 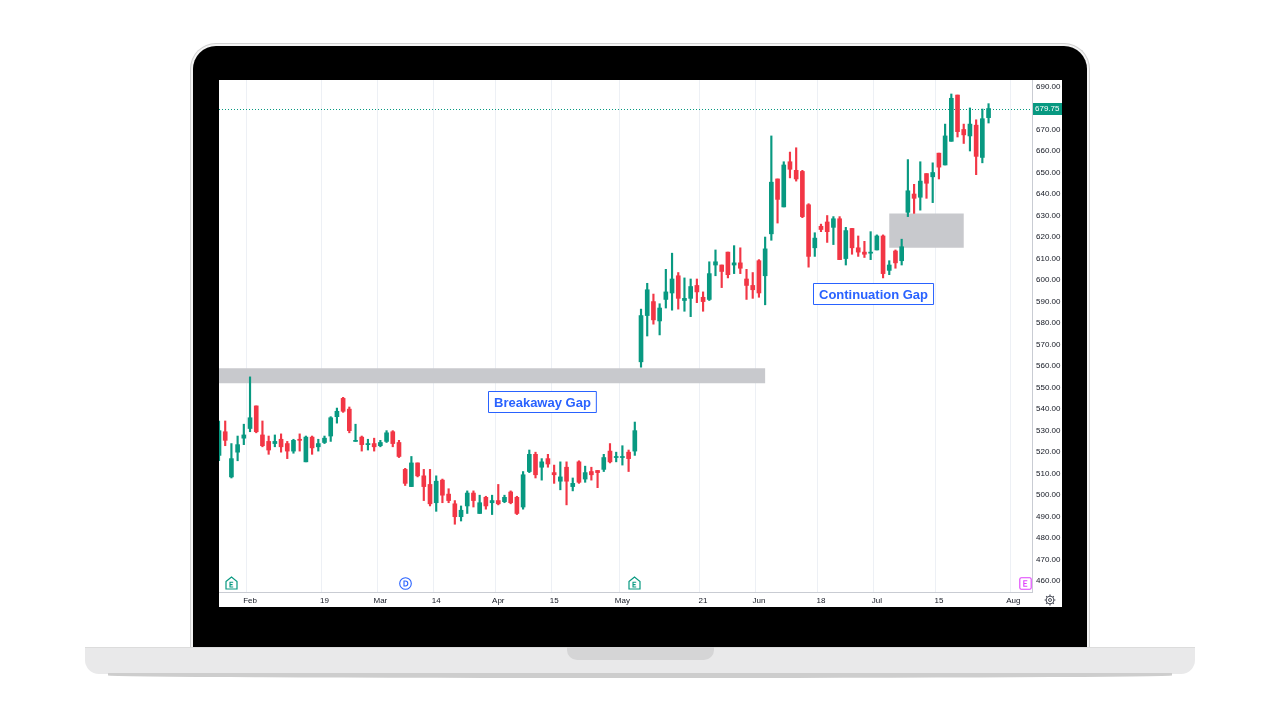 I want to click on x-tick-label: Feb, so click(x=250, y=600).